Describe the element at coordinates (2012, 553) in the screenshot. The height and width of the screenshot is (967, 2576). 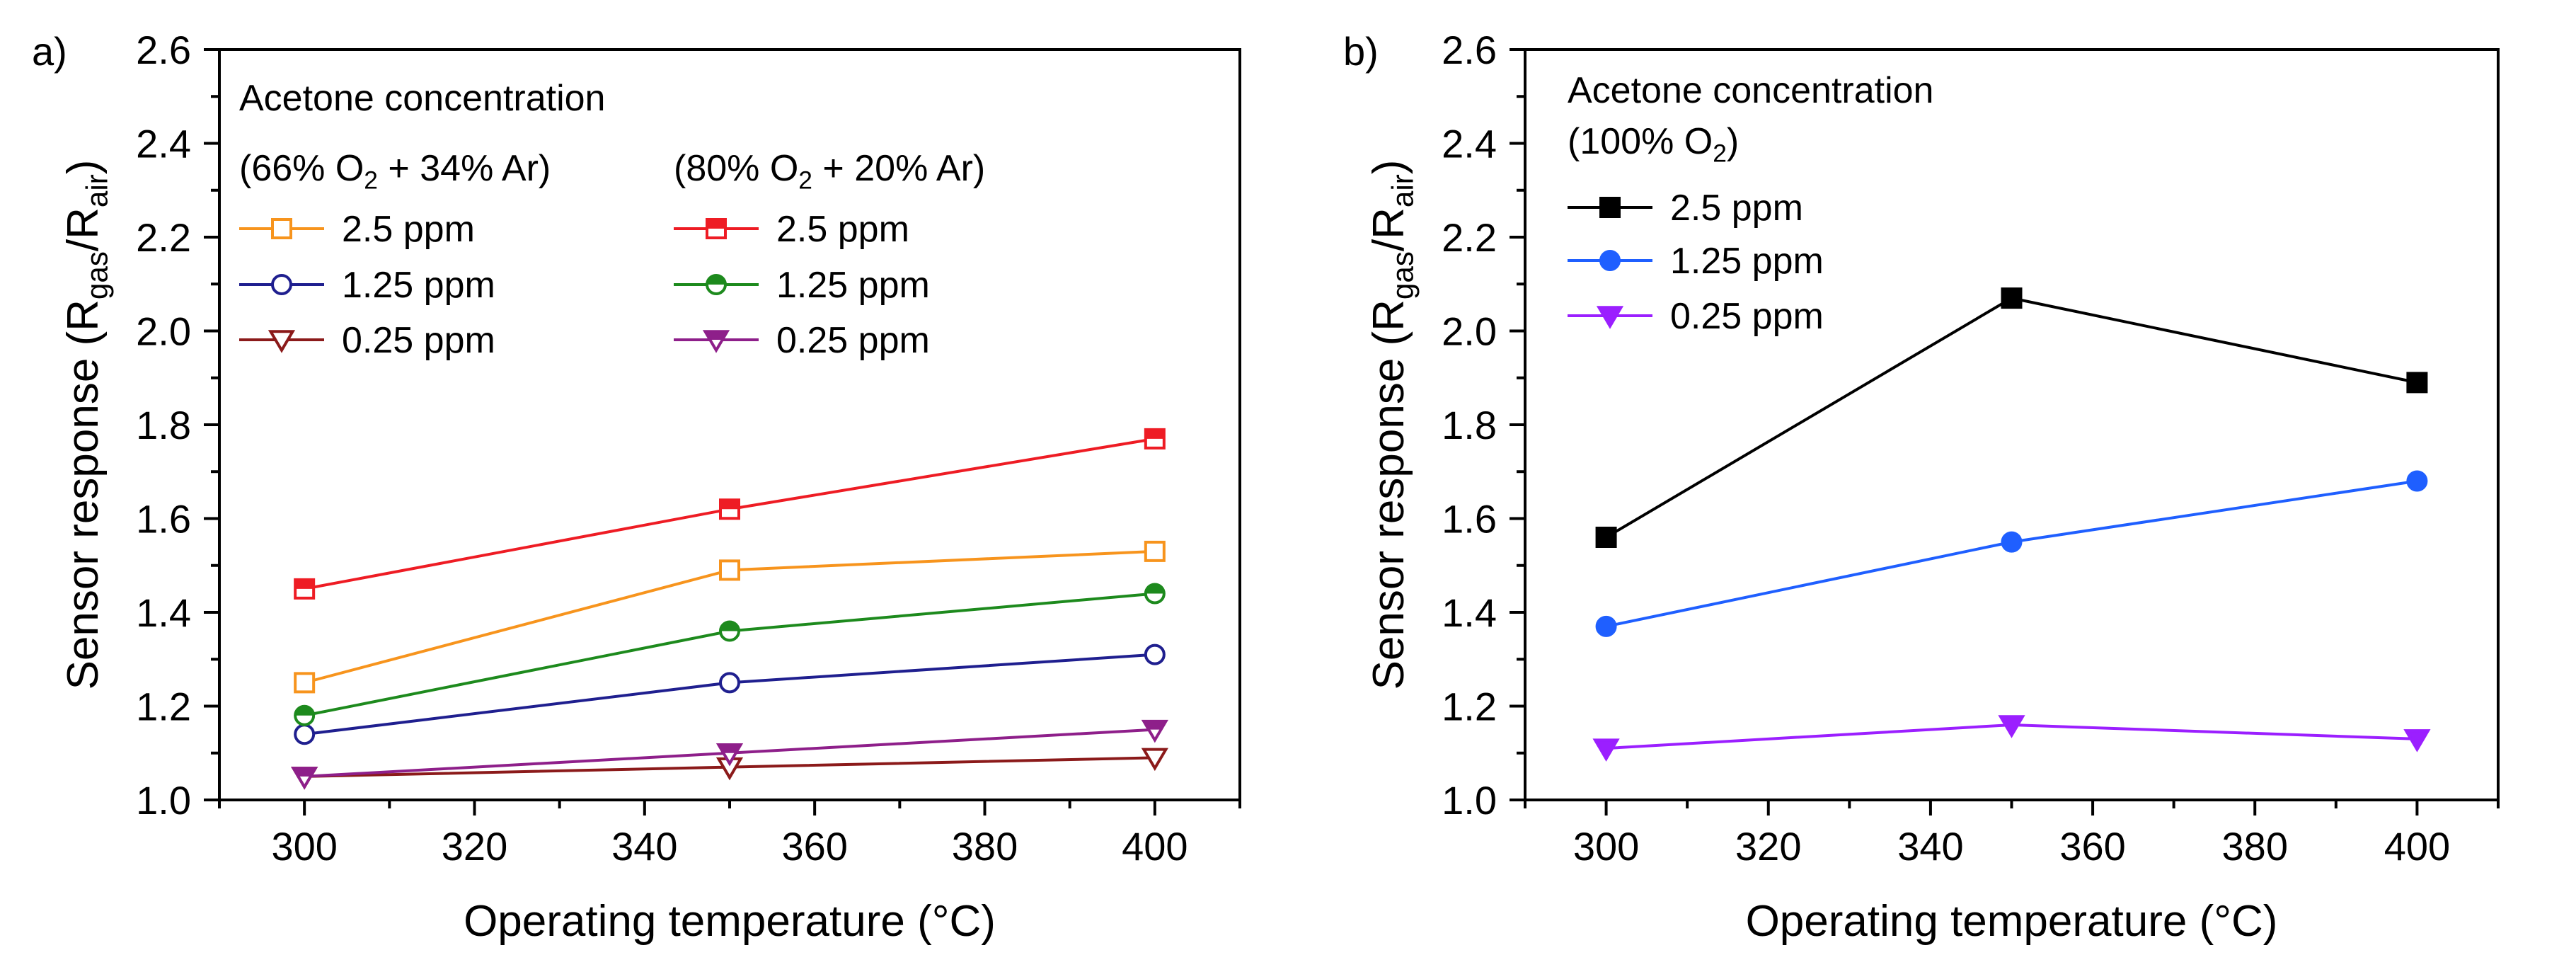
I see `series-1-25-ppm` at that location.